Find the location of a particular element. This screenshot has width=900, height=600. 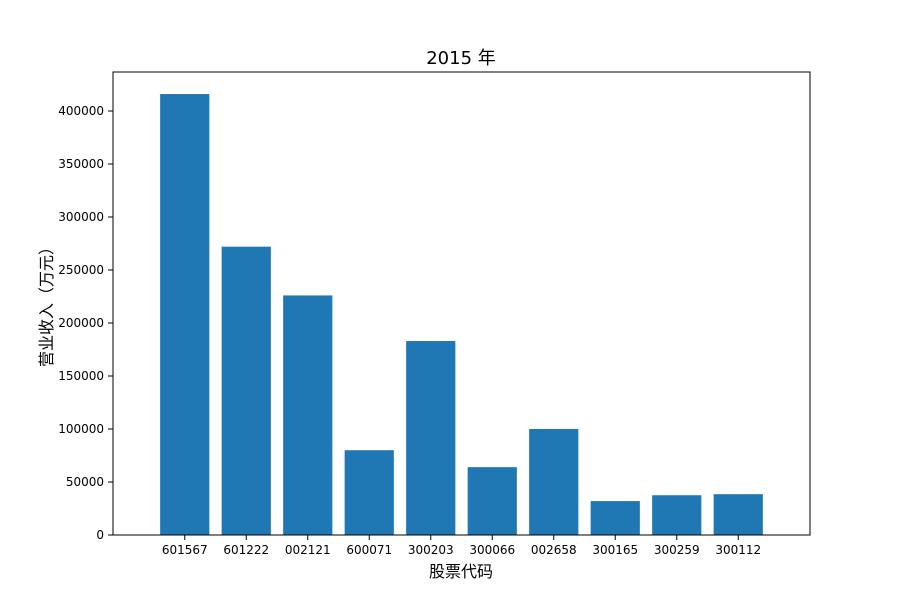

y-tick-label: 250000 is located at coordinates (81, 270).